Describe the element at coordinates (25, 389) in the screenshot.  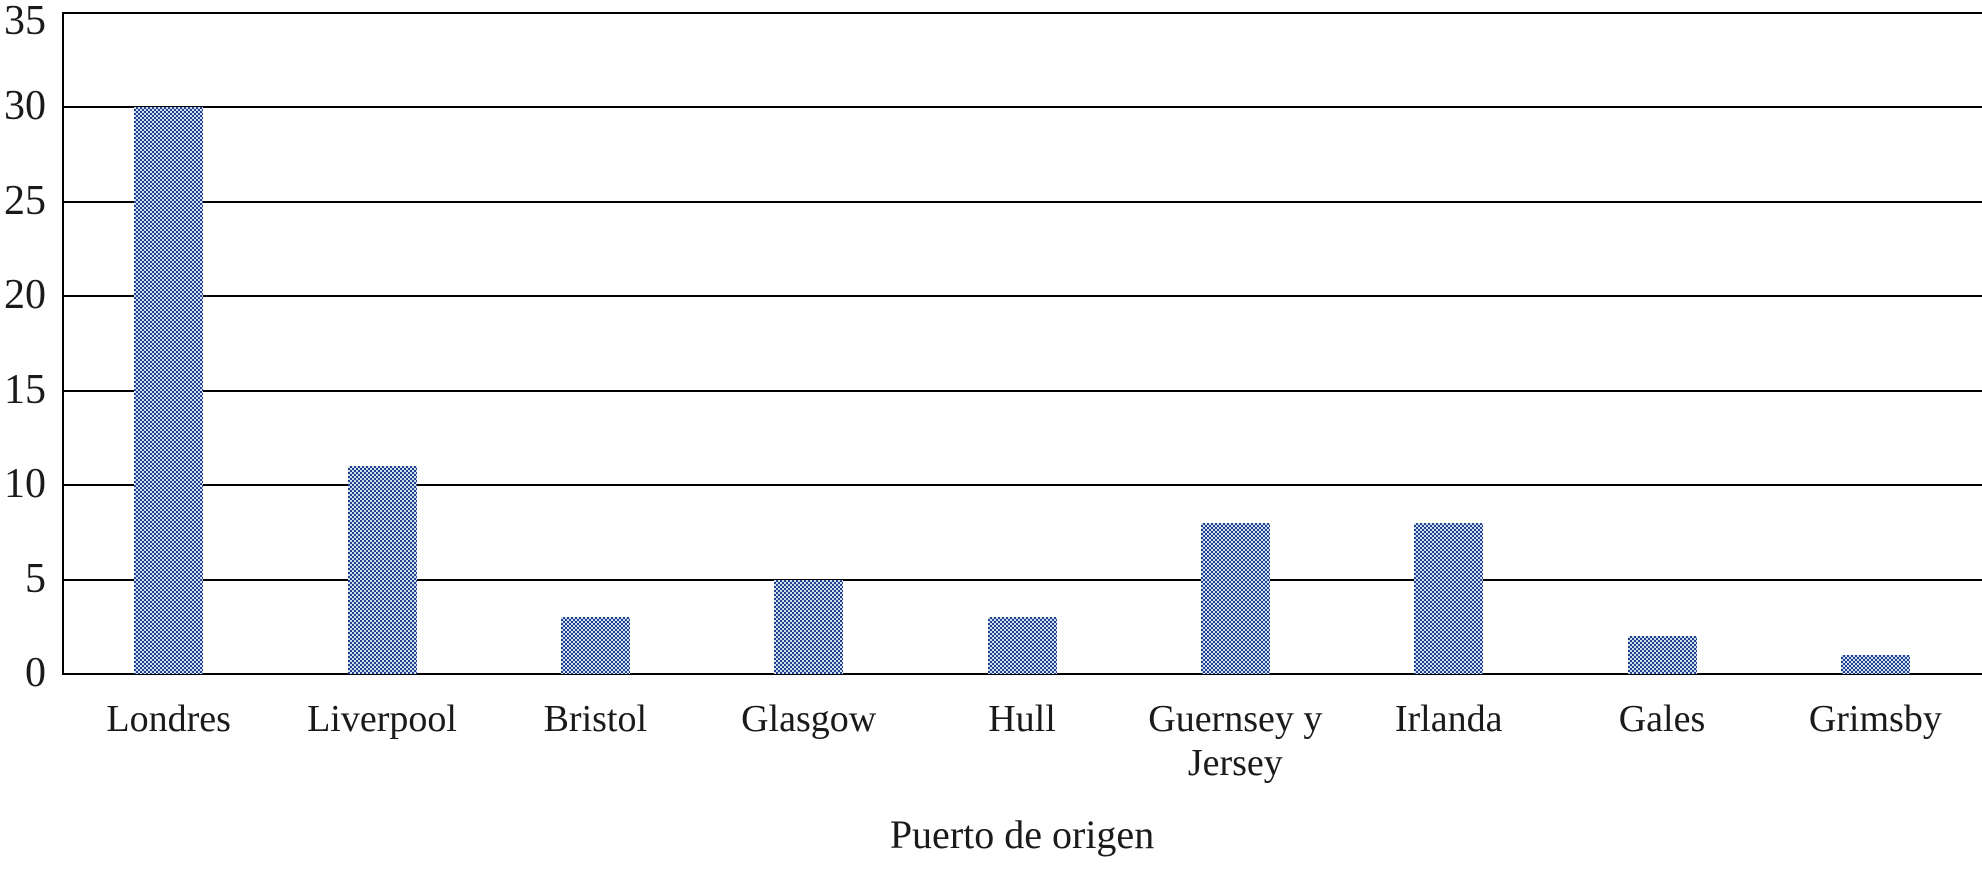
I see `y-tick-label-15: 15` at that location.